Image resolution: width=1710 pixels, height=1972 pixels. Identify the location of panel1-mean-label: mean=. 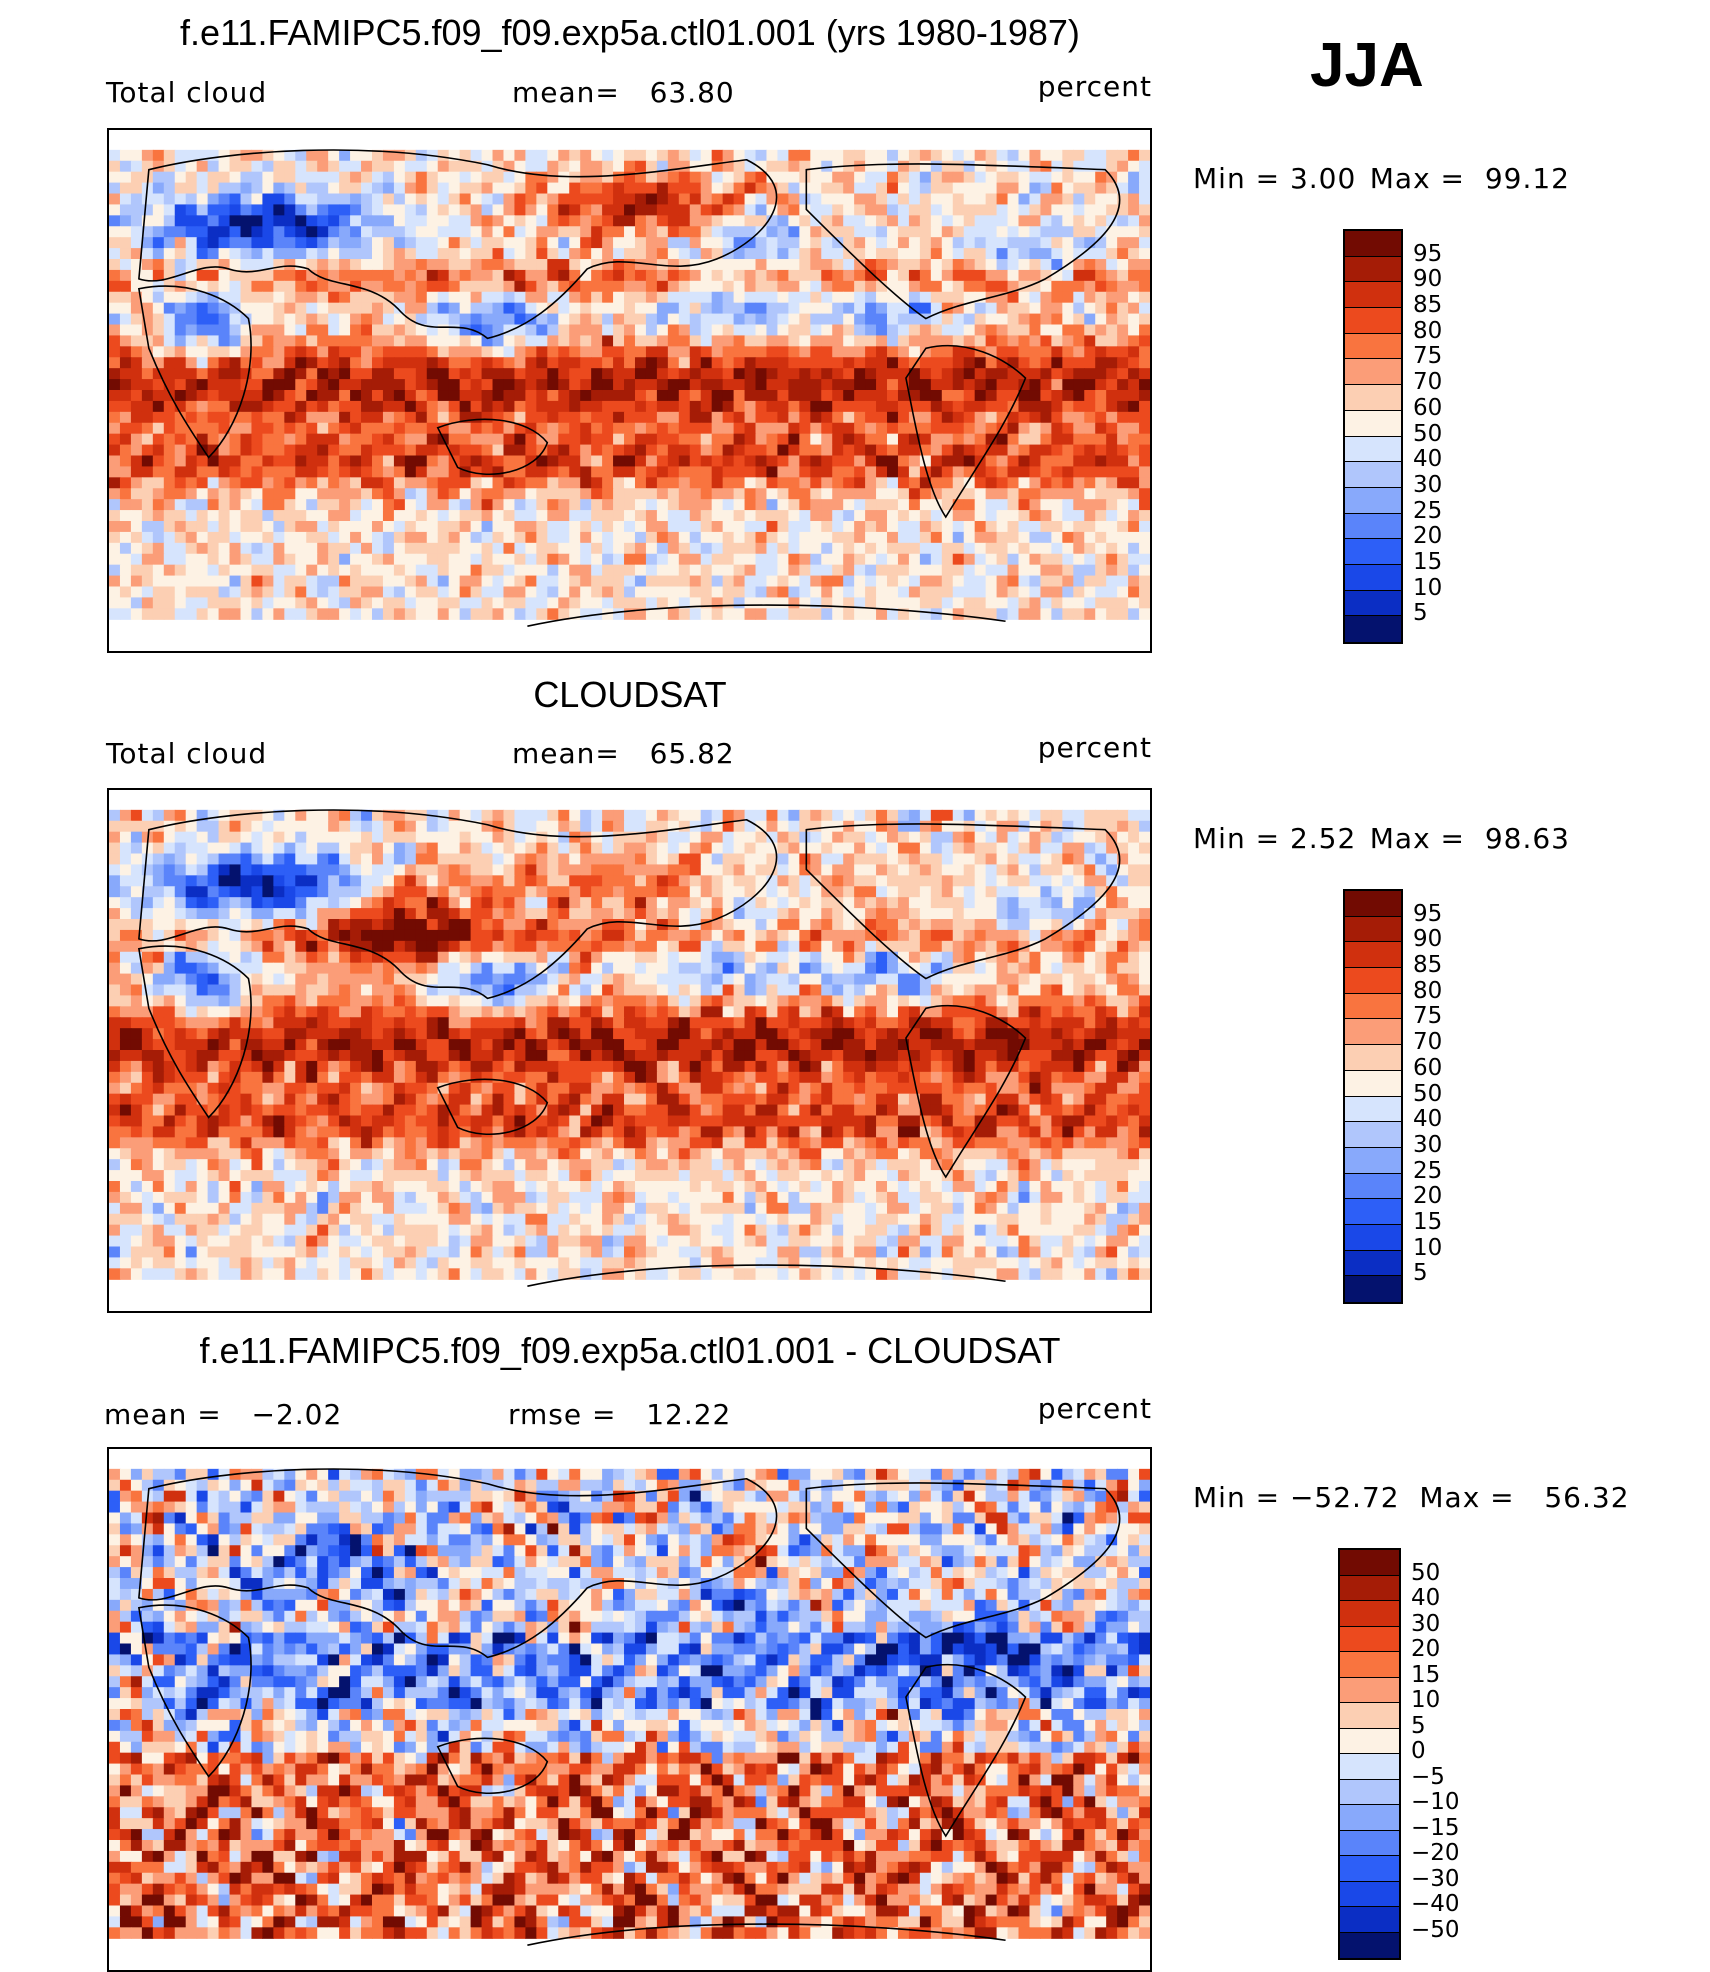
(566, 92).